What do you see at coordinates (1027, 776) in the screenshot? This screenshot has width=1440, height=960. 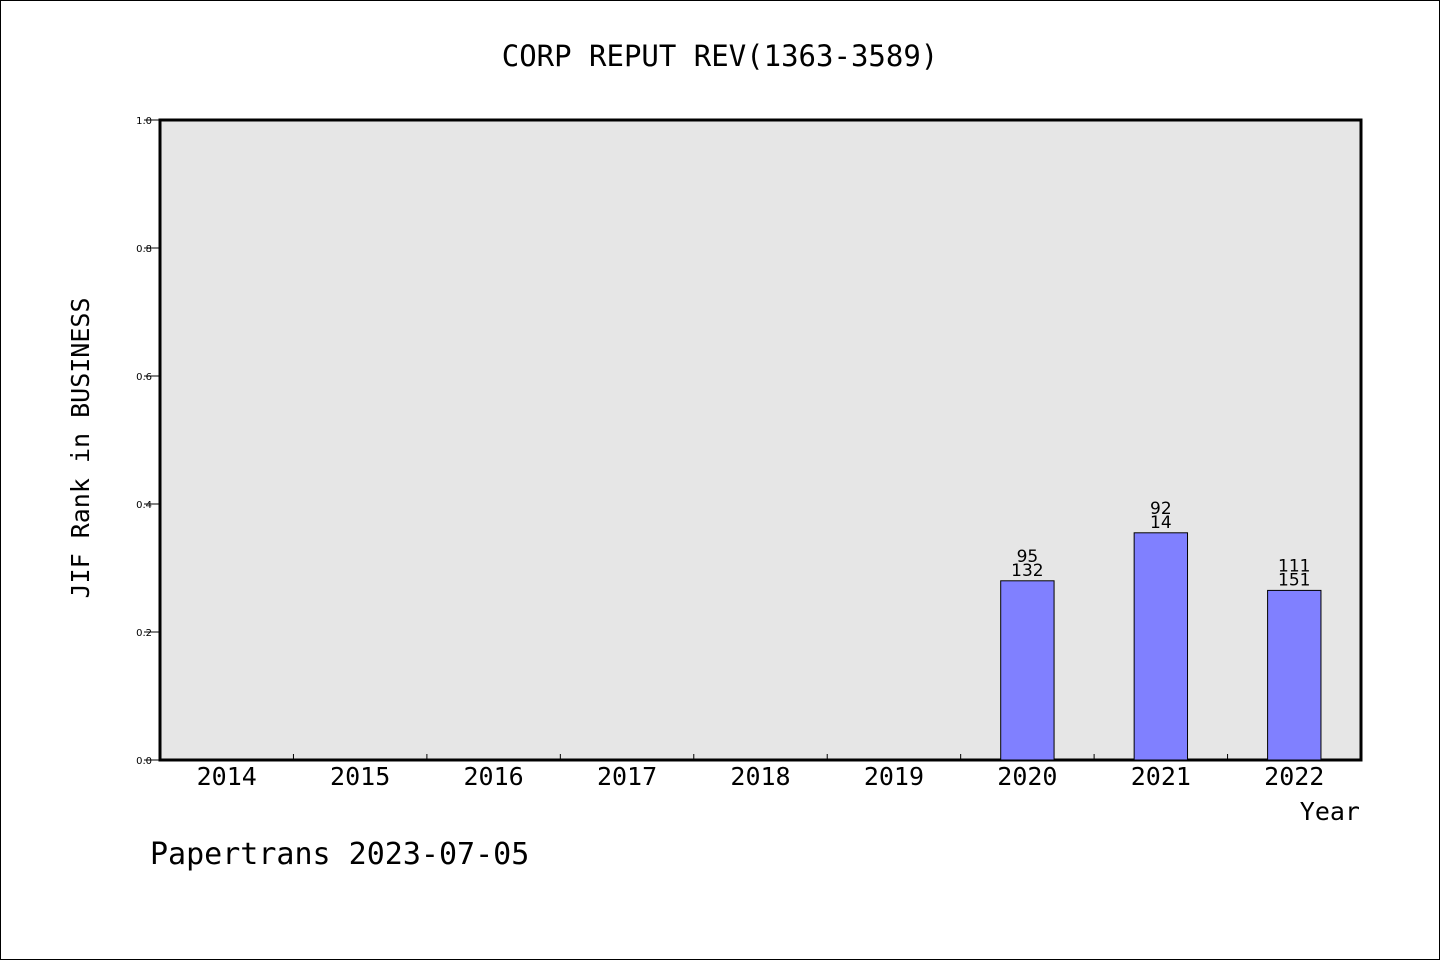 I see `x-tick-label: 2020` at bounding box center [1027, 776].